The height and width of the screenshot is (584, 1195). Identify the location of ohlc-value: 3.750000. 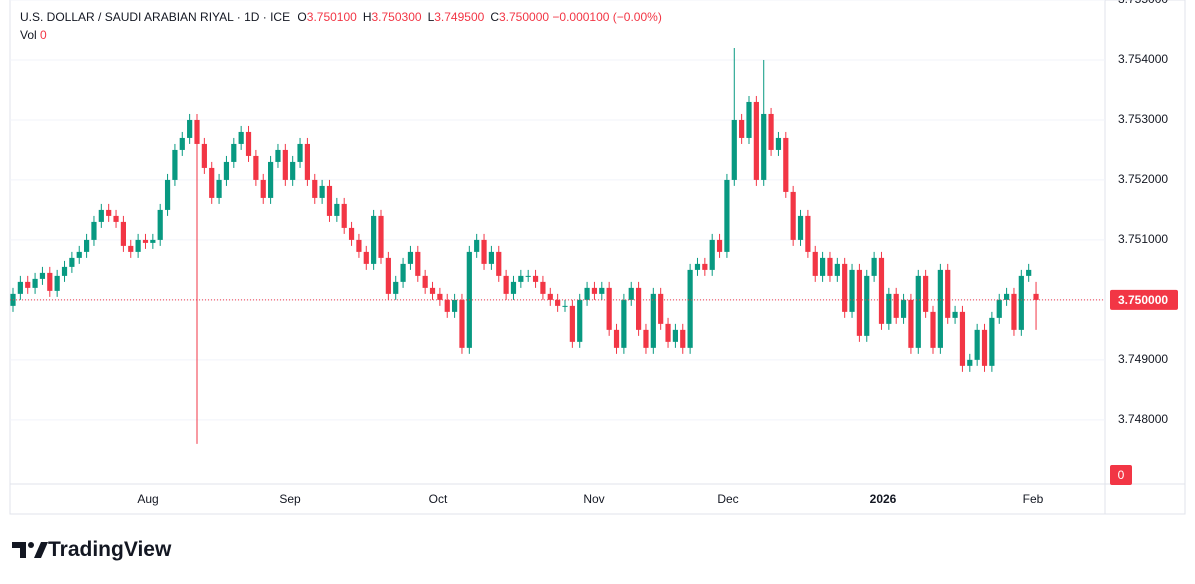
(524, 17).